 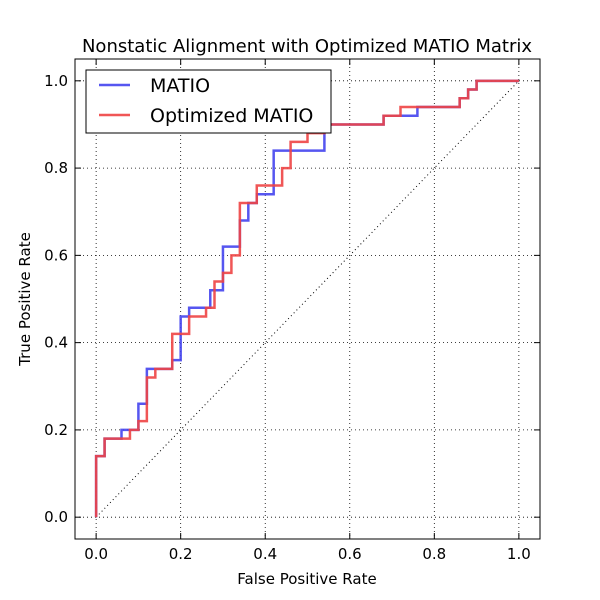 I want to click on legend-box, so click(x=208, y=101).